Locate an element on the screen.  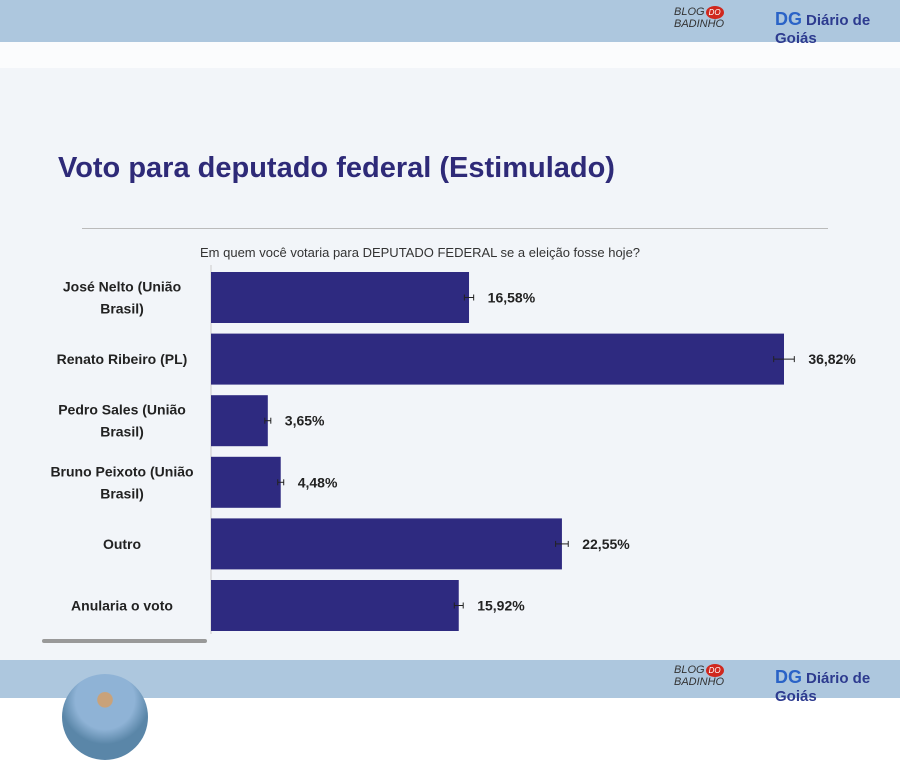
slide-header-strip is located at coordinates (450, 55).